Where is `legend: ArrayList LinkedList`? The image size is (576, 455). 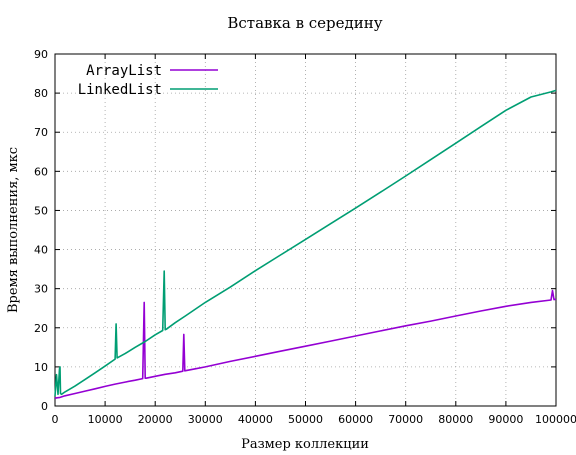
legend: ArrayList LinkedList is located at coordinates (148, 80).